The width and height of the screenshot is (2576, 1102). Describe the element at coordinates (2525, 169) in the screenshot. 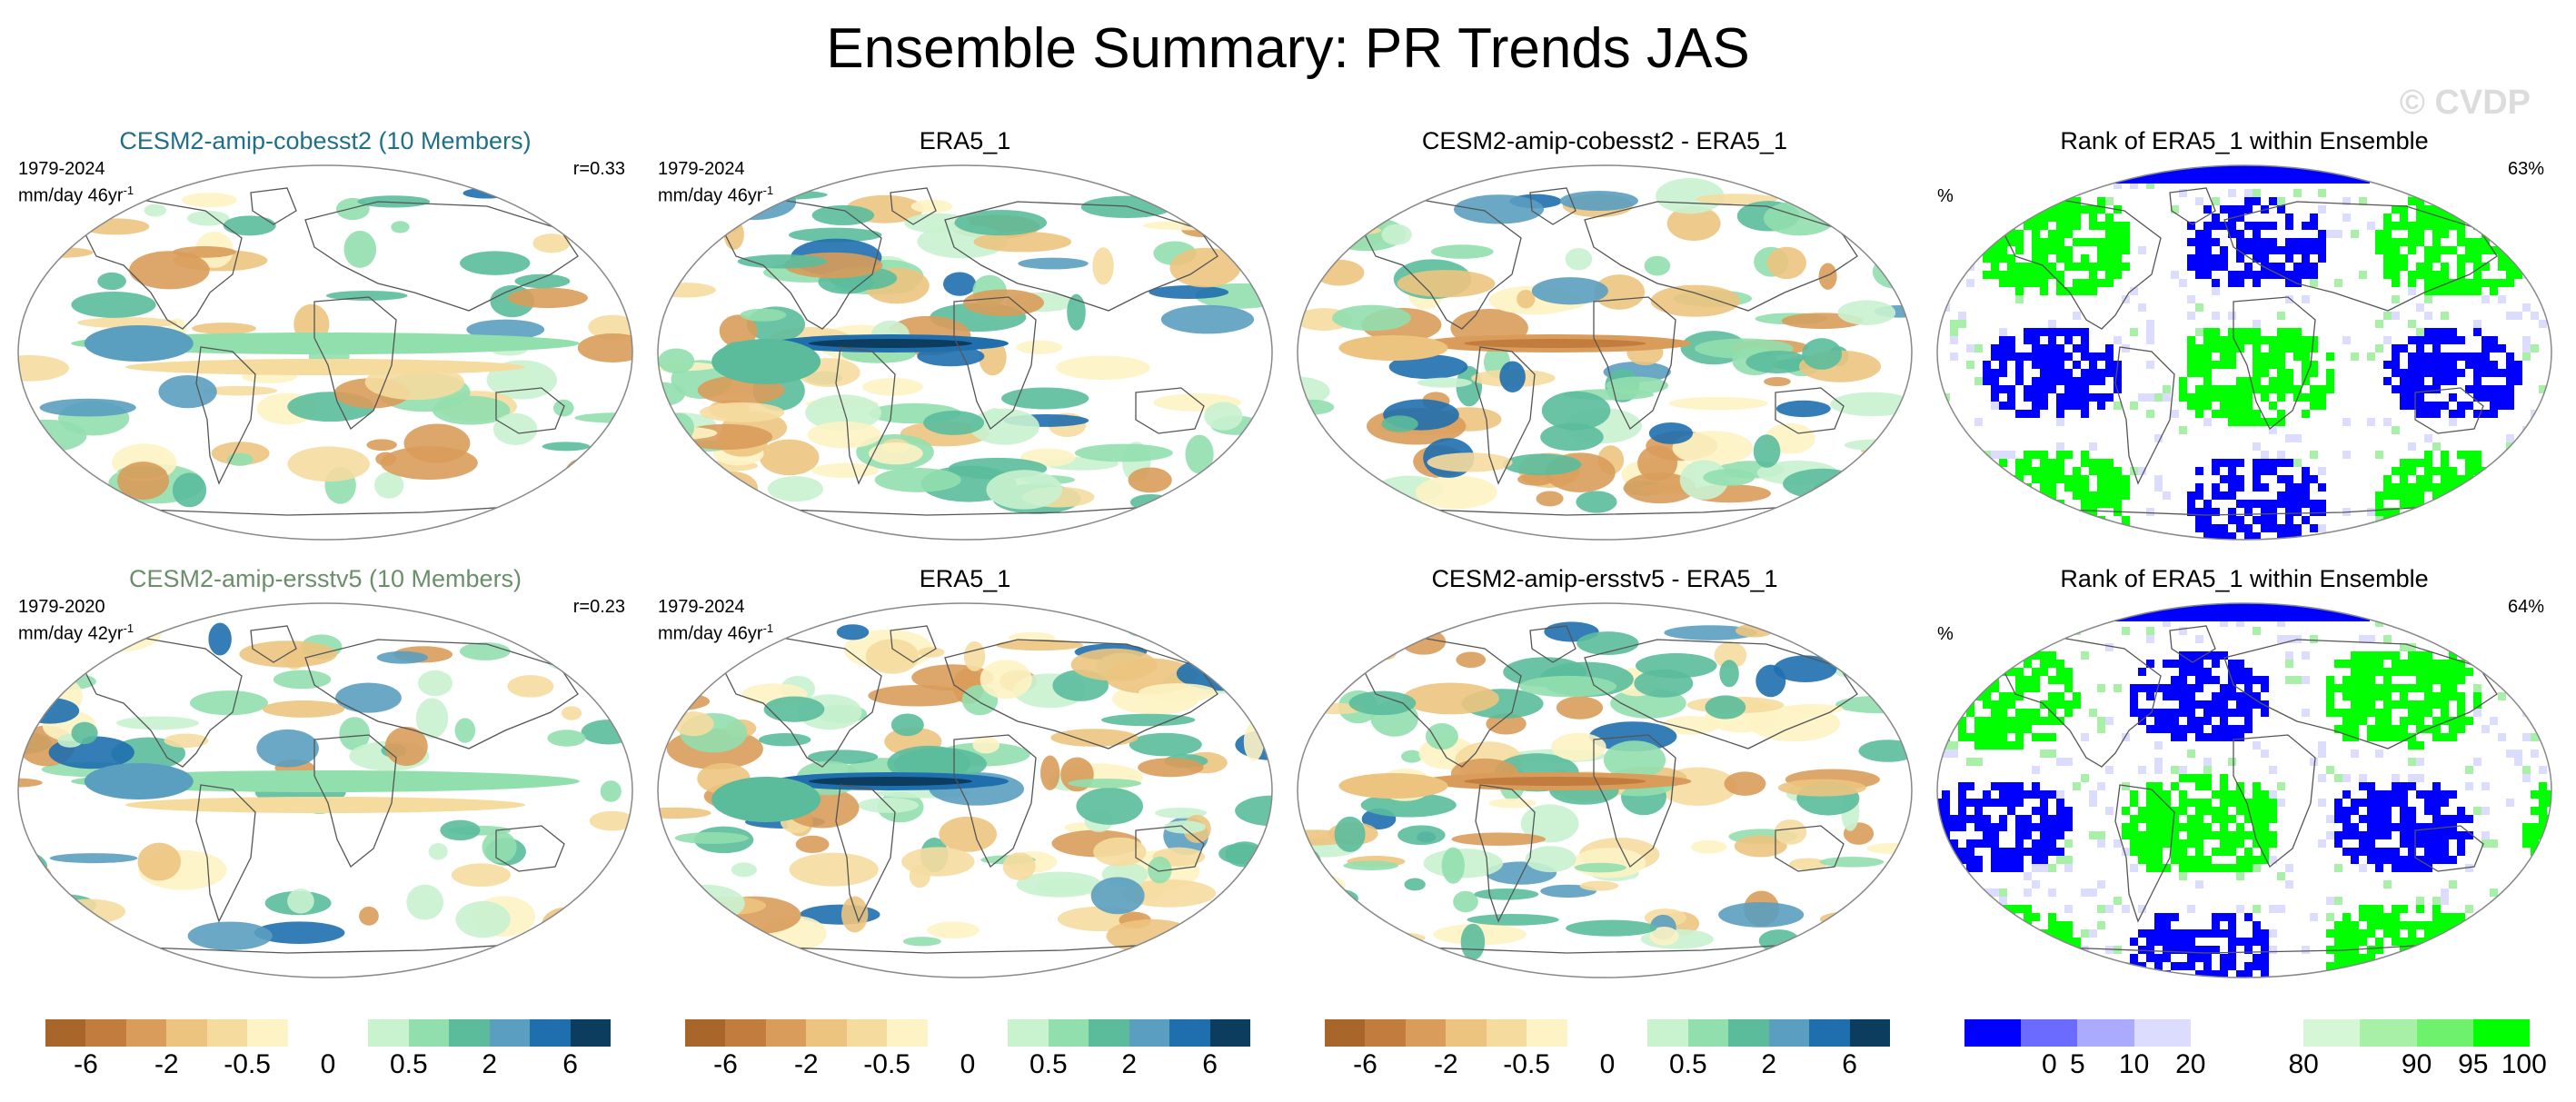

I see `rank-percent-label: 63%` at that location.